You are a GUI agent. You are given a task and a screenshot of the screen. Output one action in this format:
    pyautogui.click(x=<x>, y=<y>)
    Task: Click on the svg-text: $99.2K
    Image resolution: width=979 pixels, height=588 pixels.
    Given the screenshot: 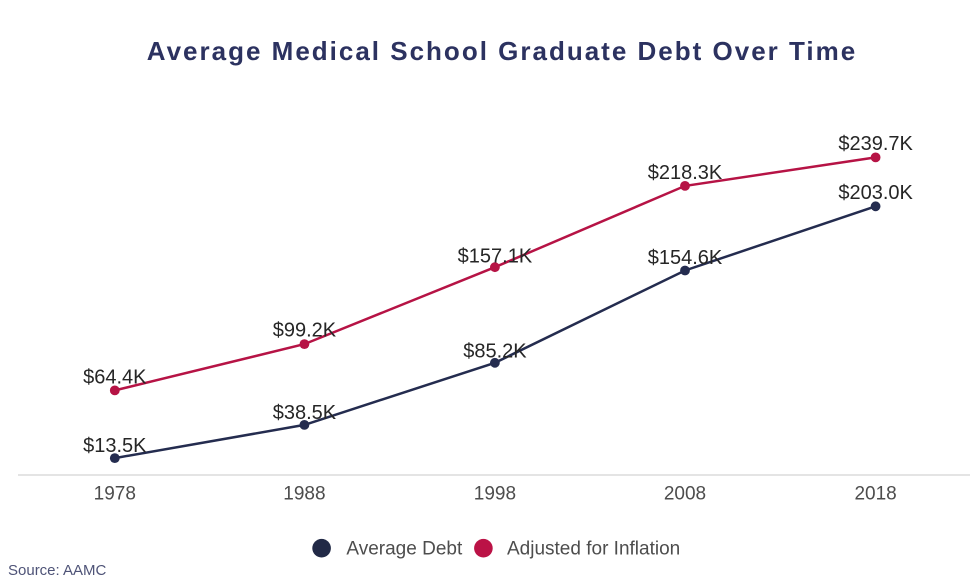 What is the action you would take?
    pyautogui.click(x=305, y=331)
    